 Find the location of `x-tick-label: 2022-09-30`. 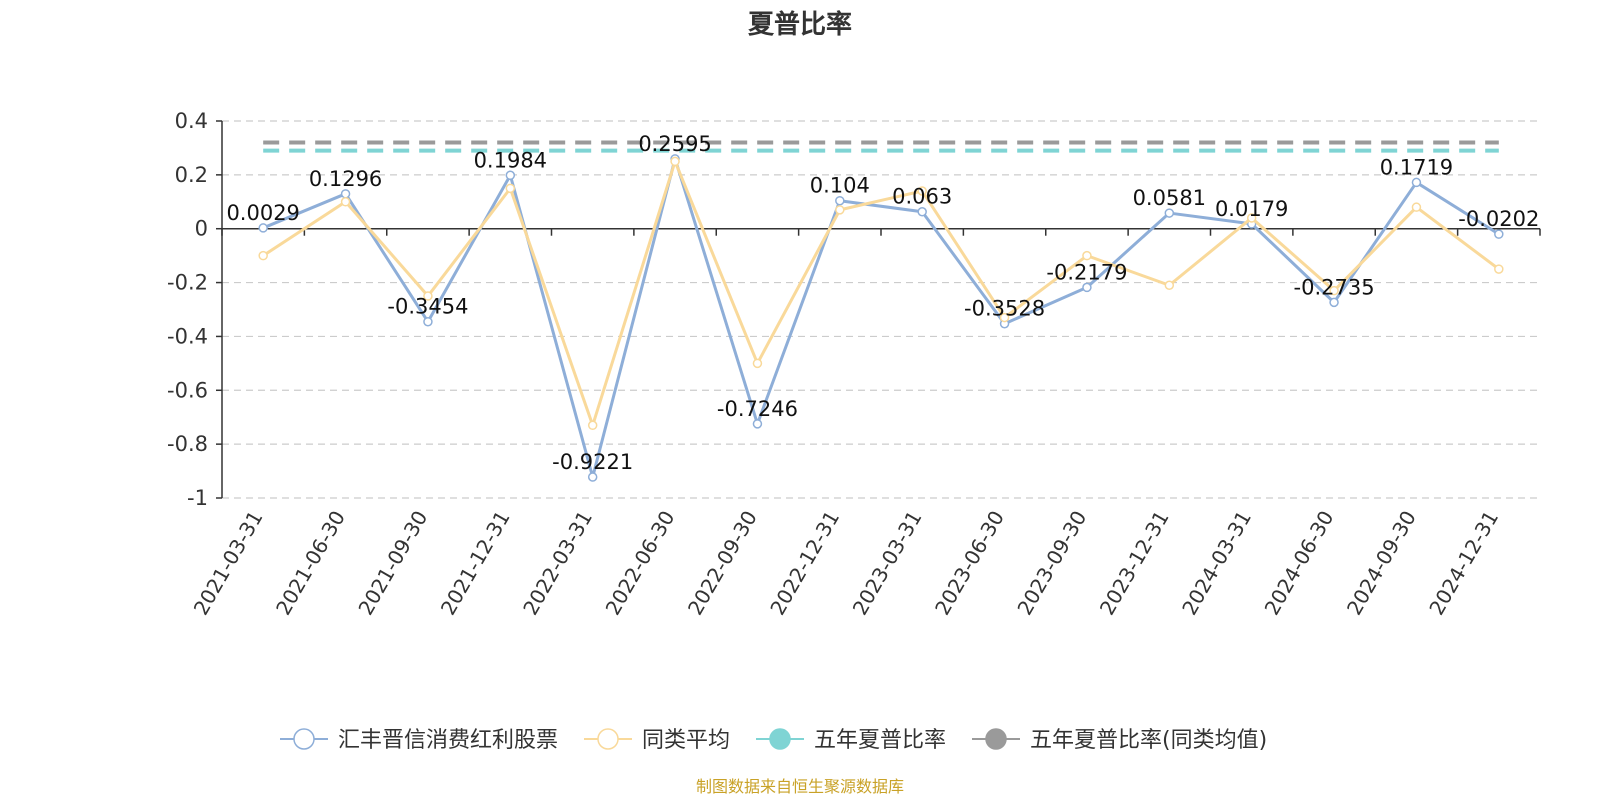

x-tick-label: 2022-09-30 is located at coordinates (722, 563).